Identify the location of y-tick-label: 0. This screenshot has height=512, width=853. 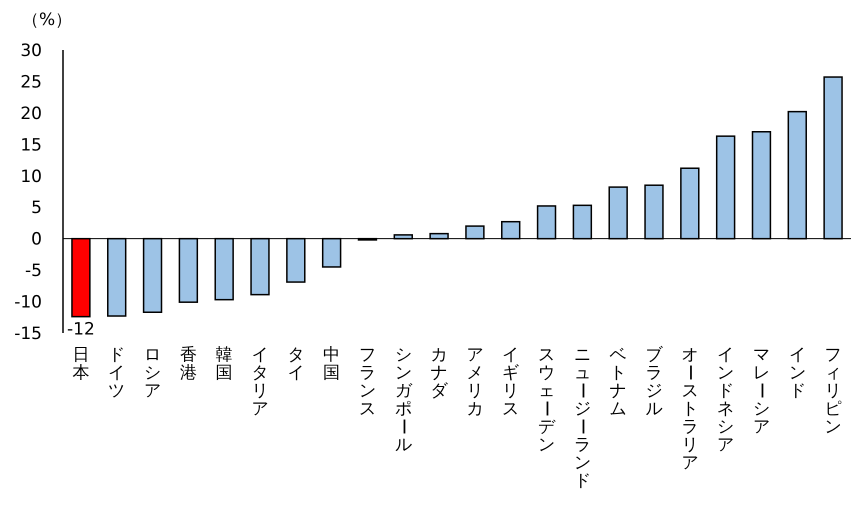
(36, 240).